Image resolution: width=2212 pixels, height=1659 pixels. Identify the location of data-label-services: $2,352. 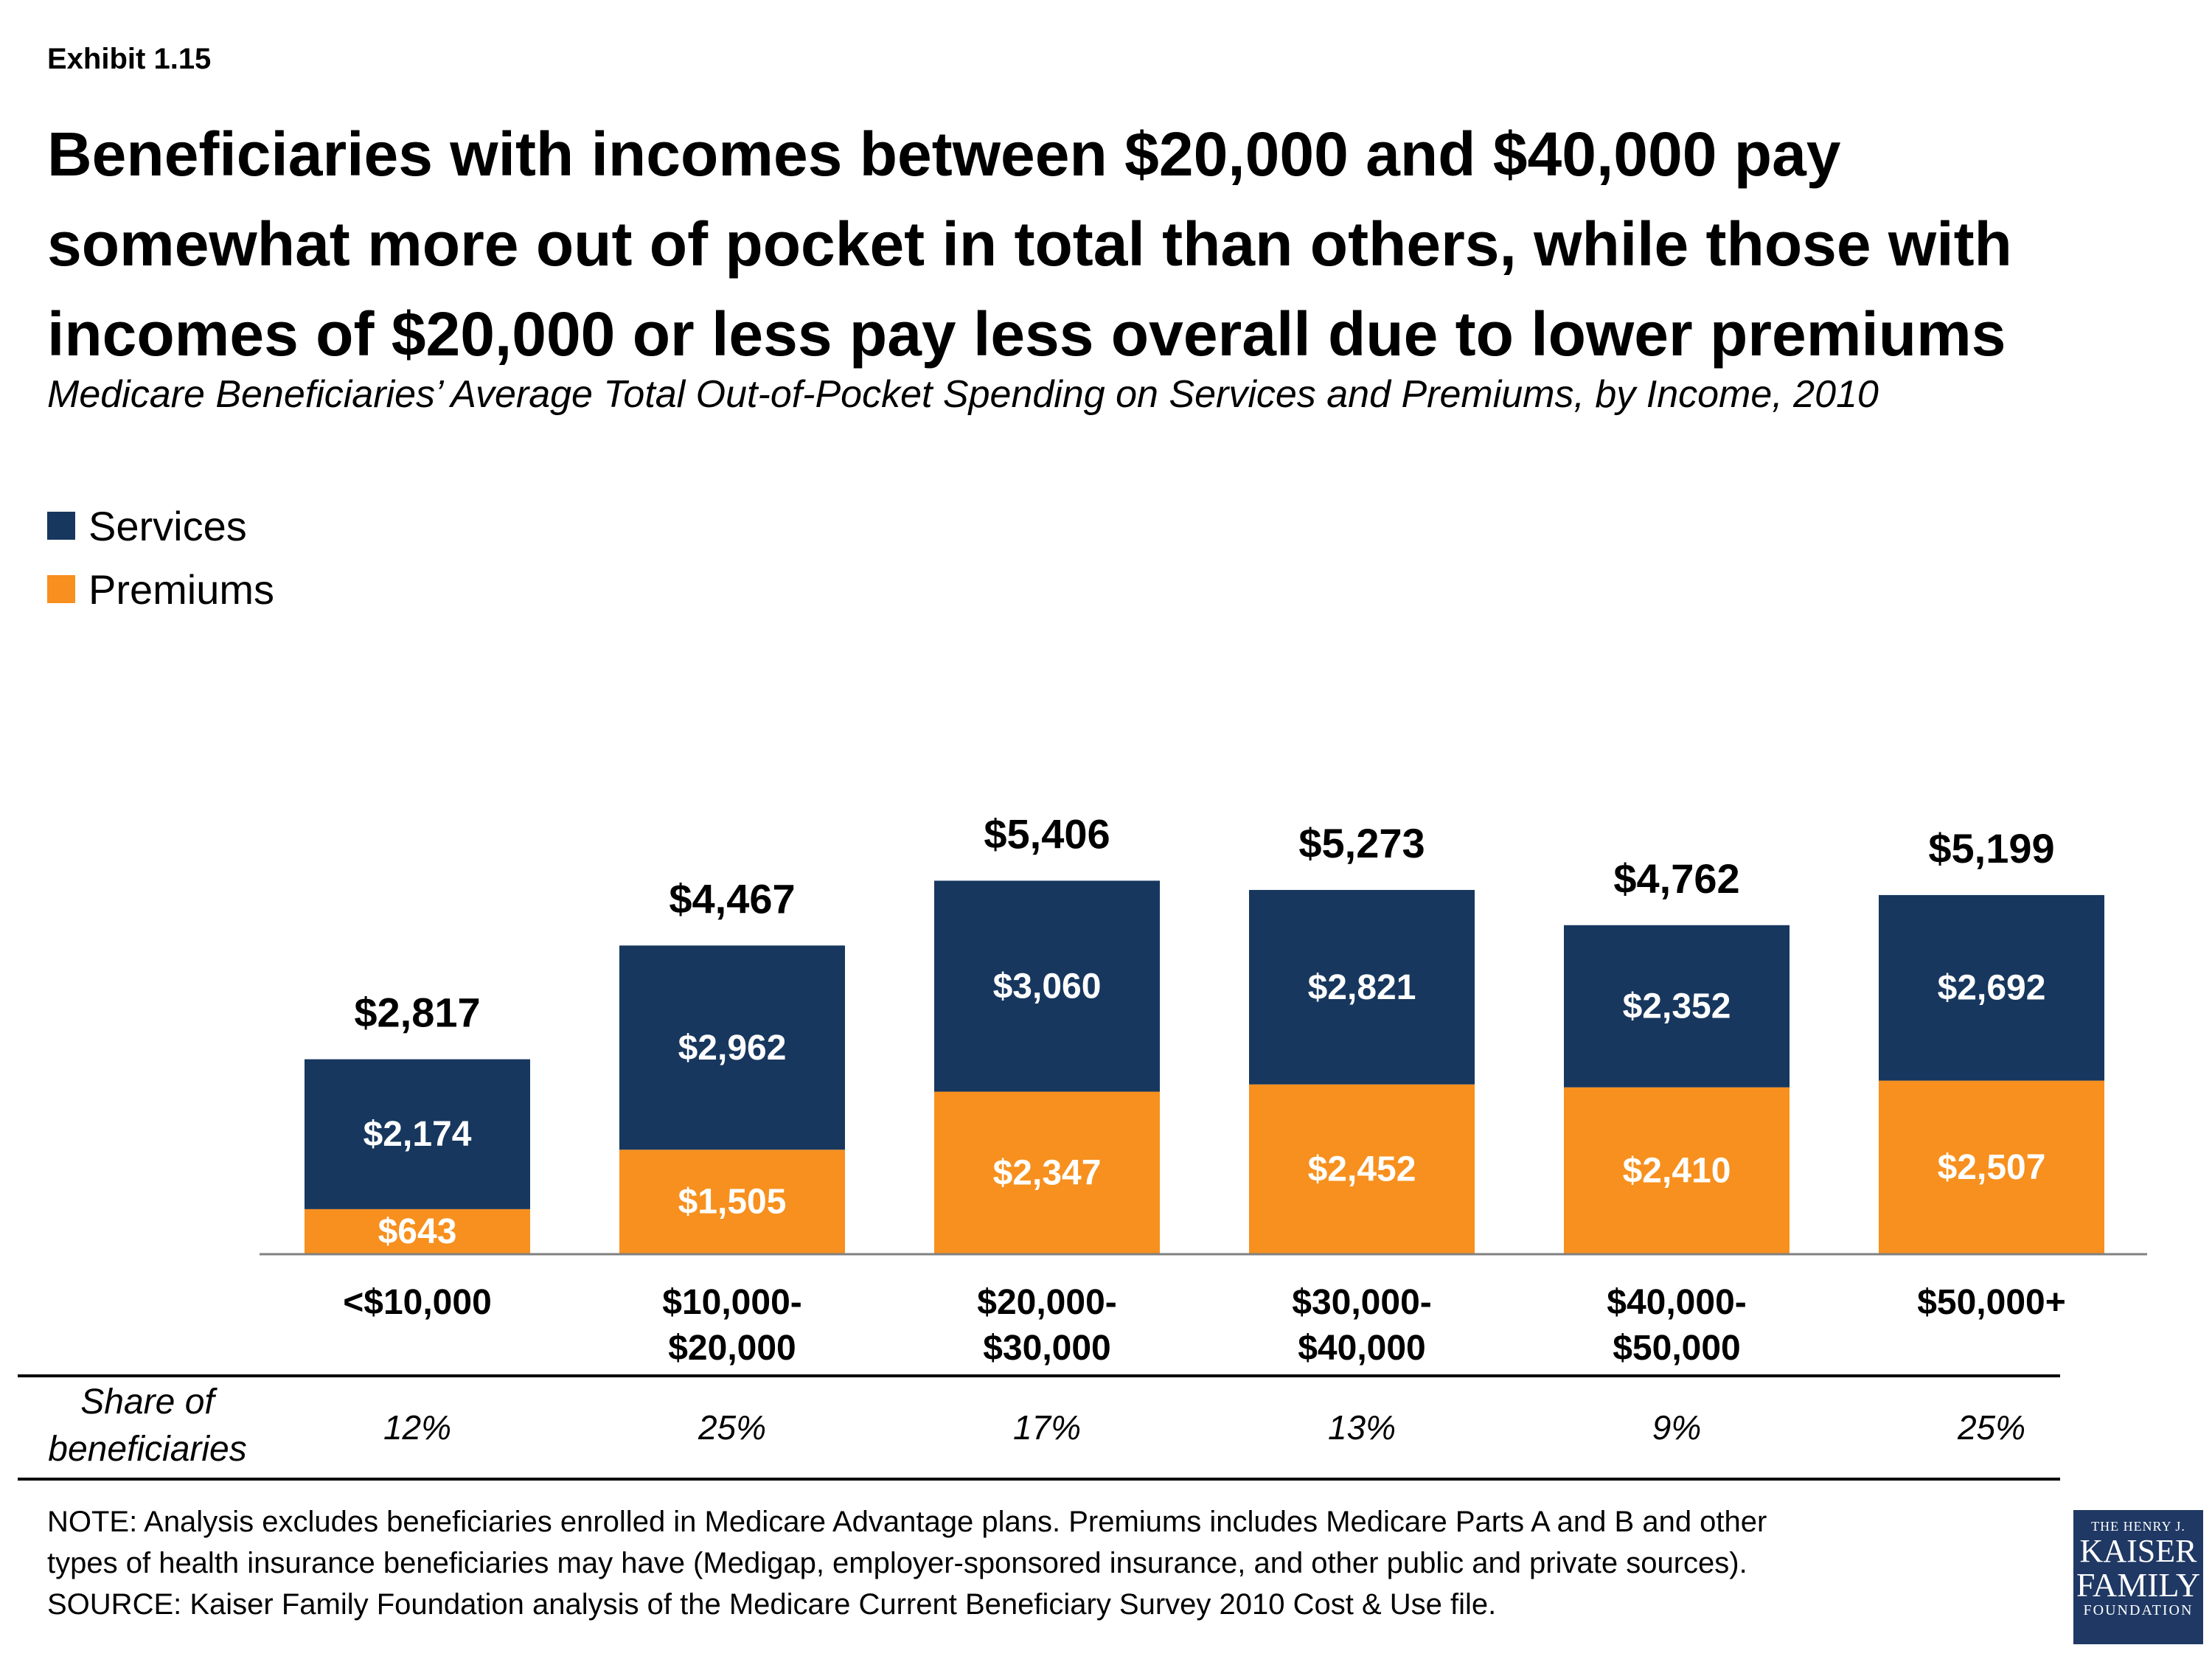
(1677, 1006).